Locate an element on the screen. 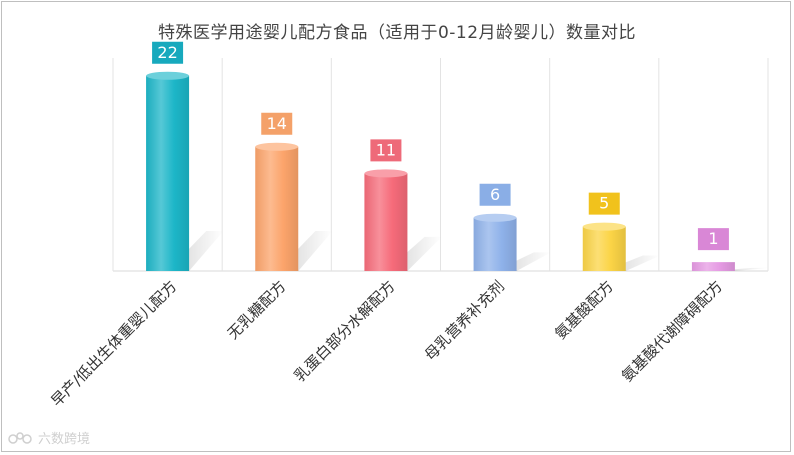 The image size is (794, 455). watermark: 六数跨境 is located at coordinates (49, 437).